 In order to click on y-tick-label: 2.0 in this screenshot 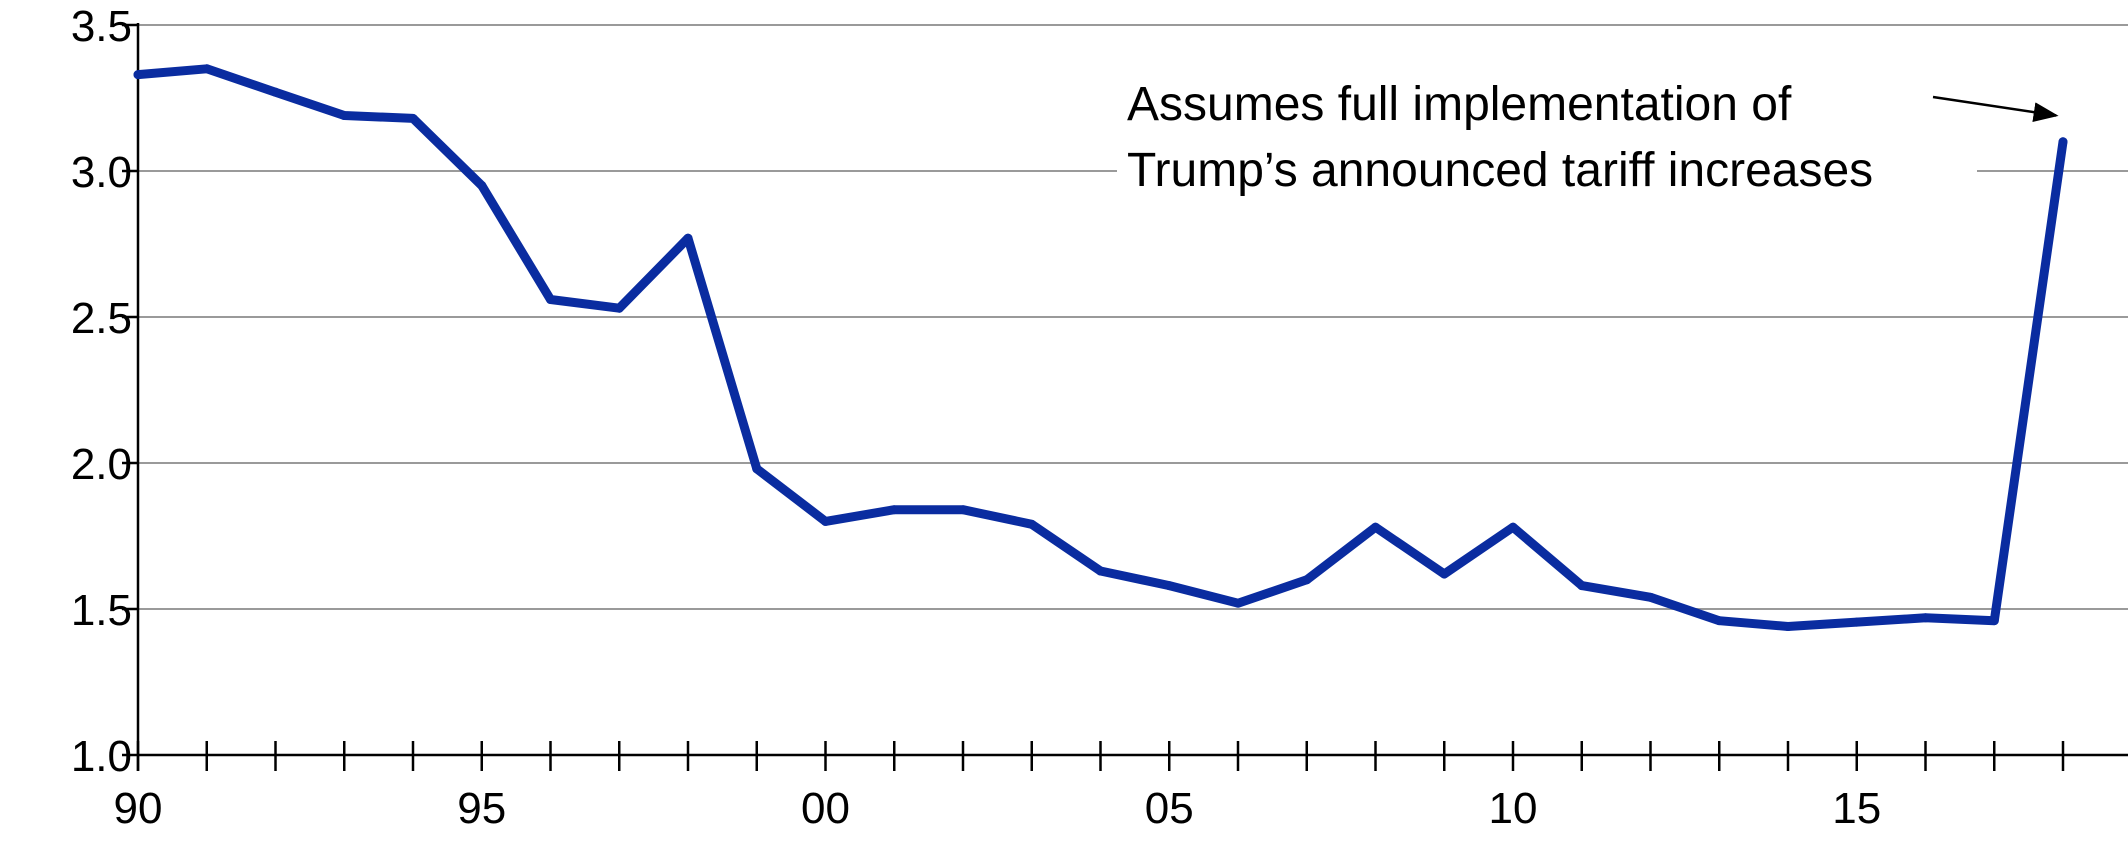, I will do `click(101, 464)`.